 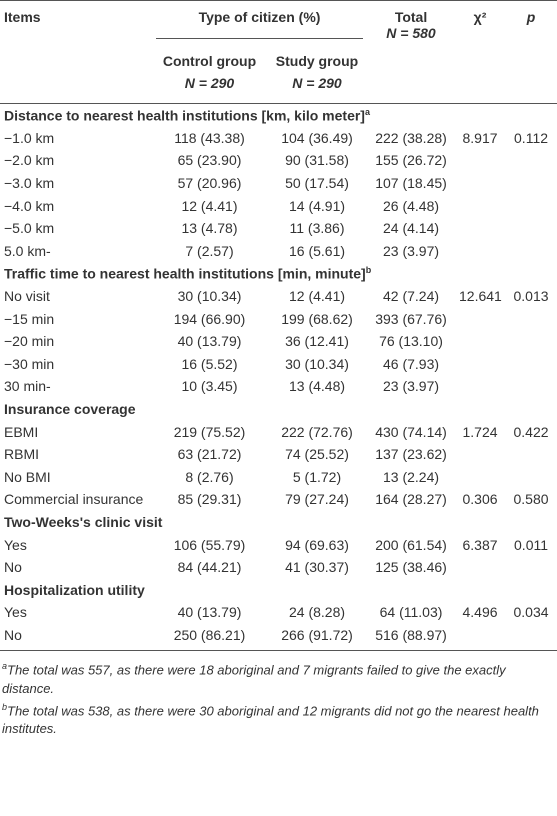 What do you see at coordinates (411, 17) in the screenshot?
I see `total-label: Total` at bounding box center [411, 17].